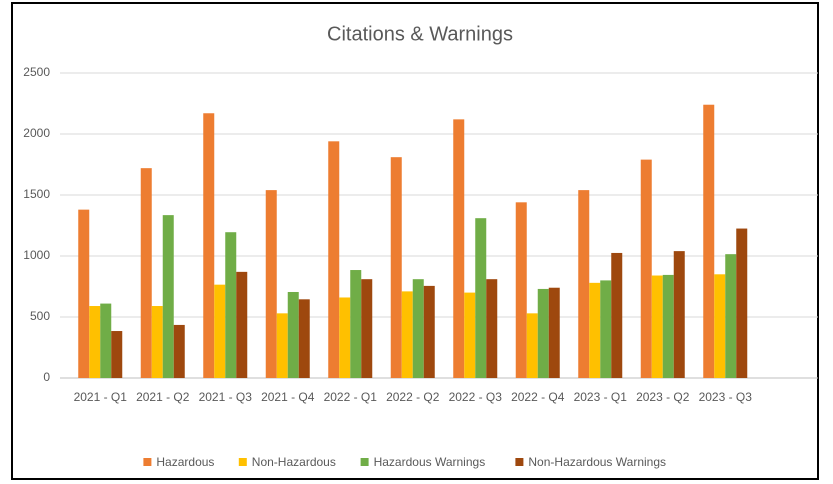  I want to click on legend-label: Non-Hazardous, so click(294, 462).